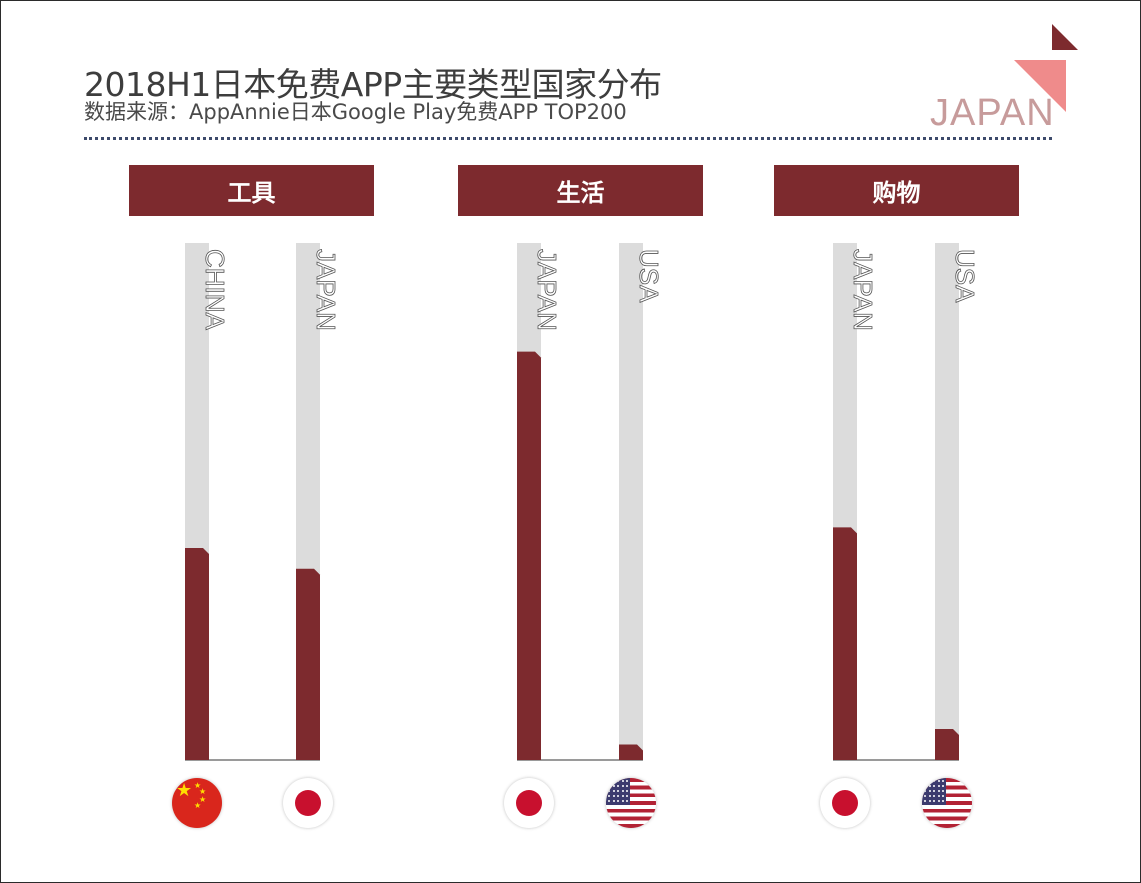  Describe the element at coordinates (251, 190) in the screenshot. I see `category-header-tools: 工具` at that location.